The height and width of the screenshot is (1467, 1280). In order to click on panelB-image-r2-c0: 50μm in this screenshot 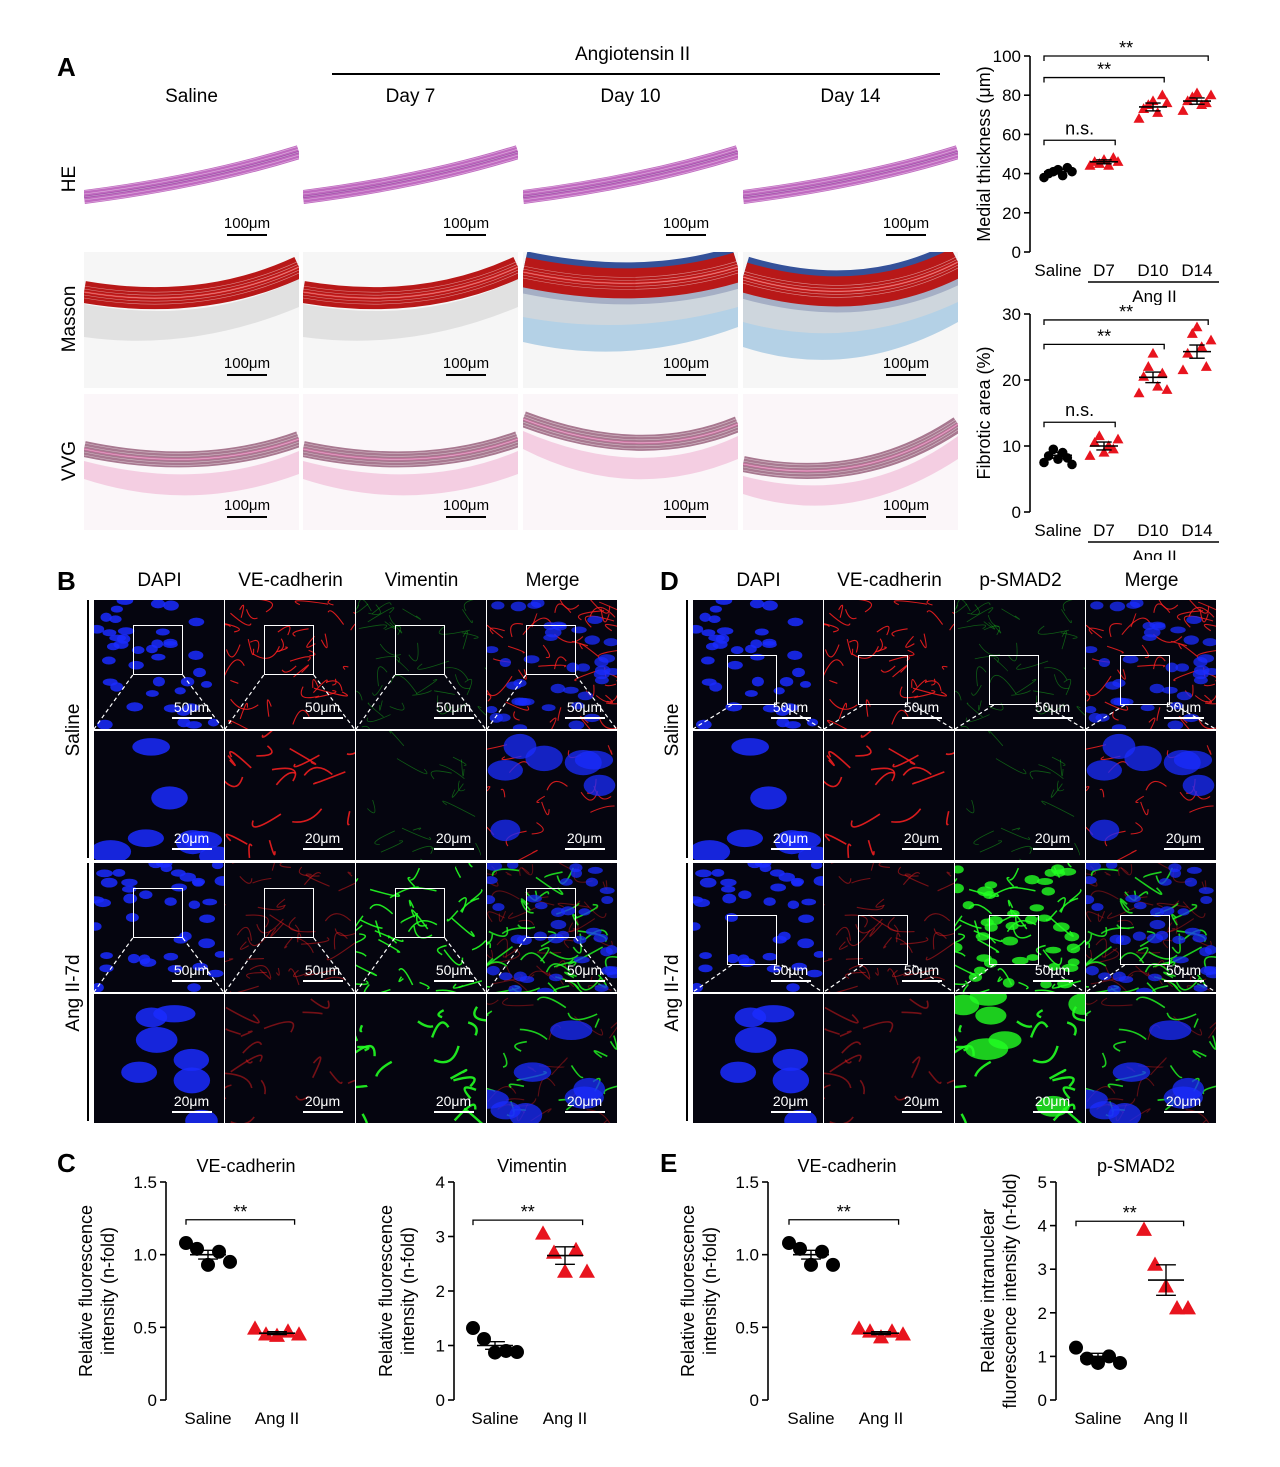, I will do `click(159, 927)`.